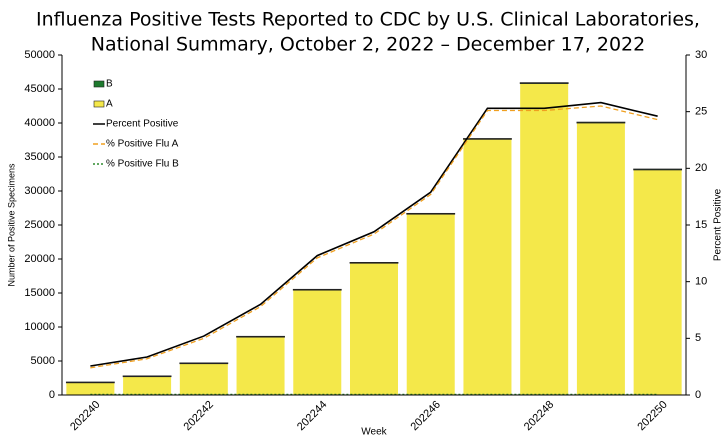  What do you see at coordinates (39, 225) in the screenshot?
I see `y-tick-label: 25000` at bounding box center [39, 225].